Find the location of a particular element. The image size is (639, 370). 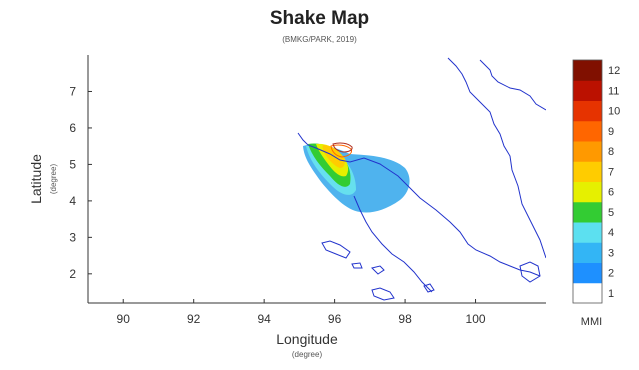

island-chain-south is located at coordinates (393, 244).